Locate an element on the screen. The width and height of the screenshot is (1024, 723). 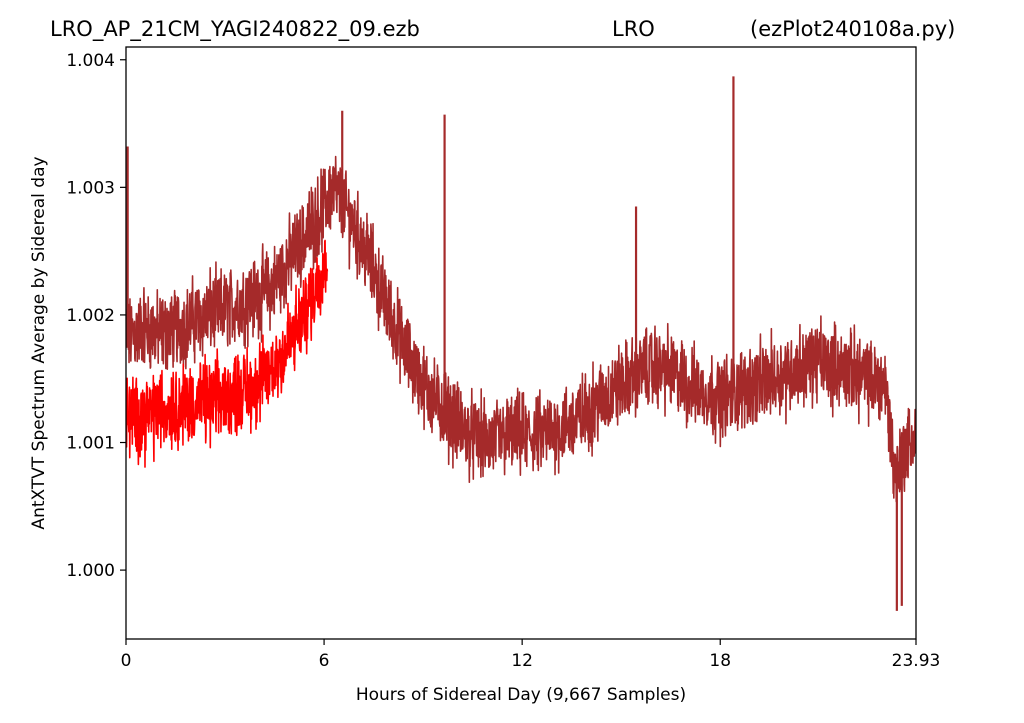
chart-title-right: (ezPlot240108a.py) is located at coordinates (852, 29).